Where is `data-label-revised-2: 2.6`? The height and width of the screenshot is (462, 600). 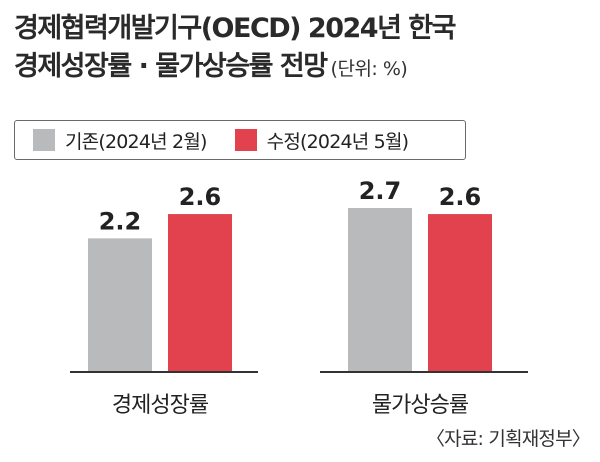
data-label-revised-2: 2.6 is located at coordinates (460, 197).